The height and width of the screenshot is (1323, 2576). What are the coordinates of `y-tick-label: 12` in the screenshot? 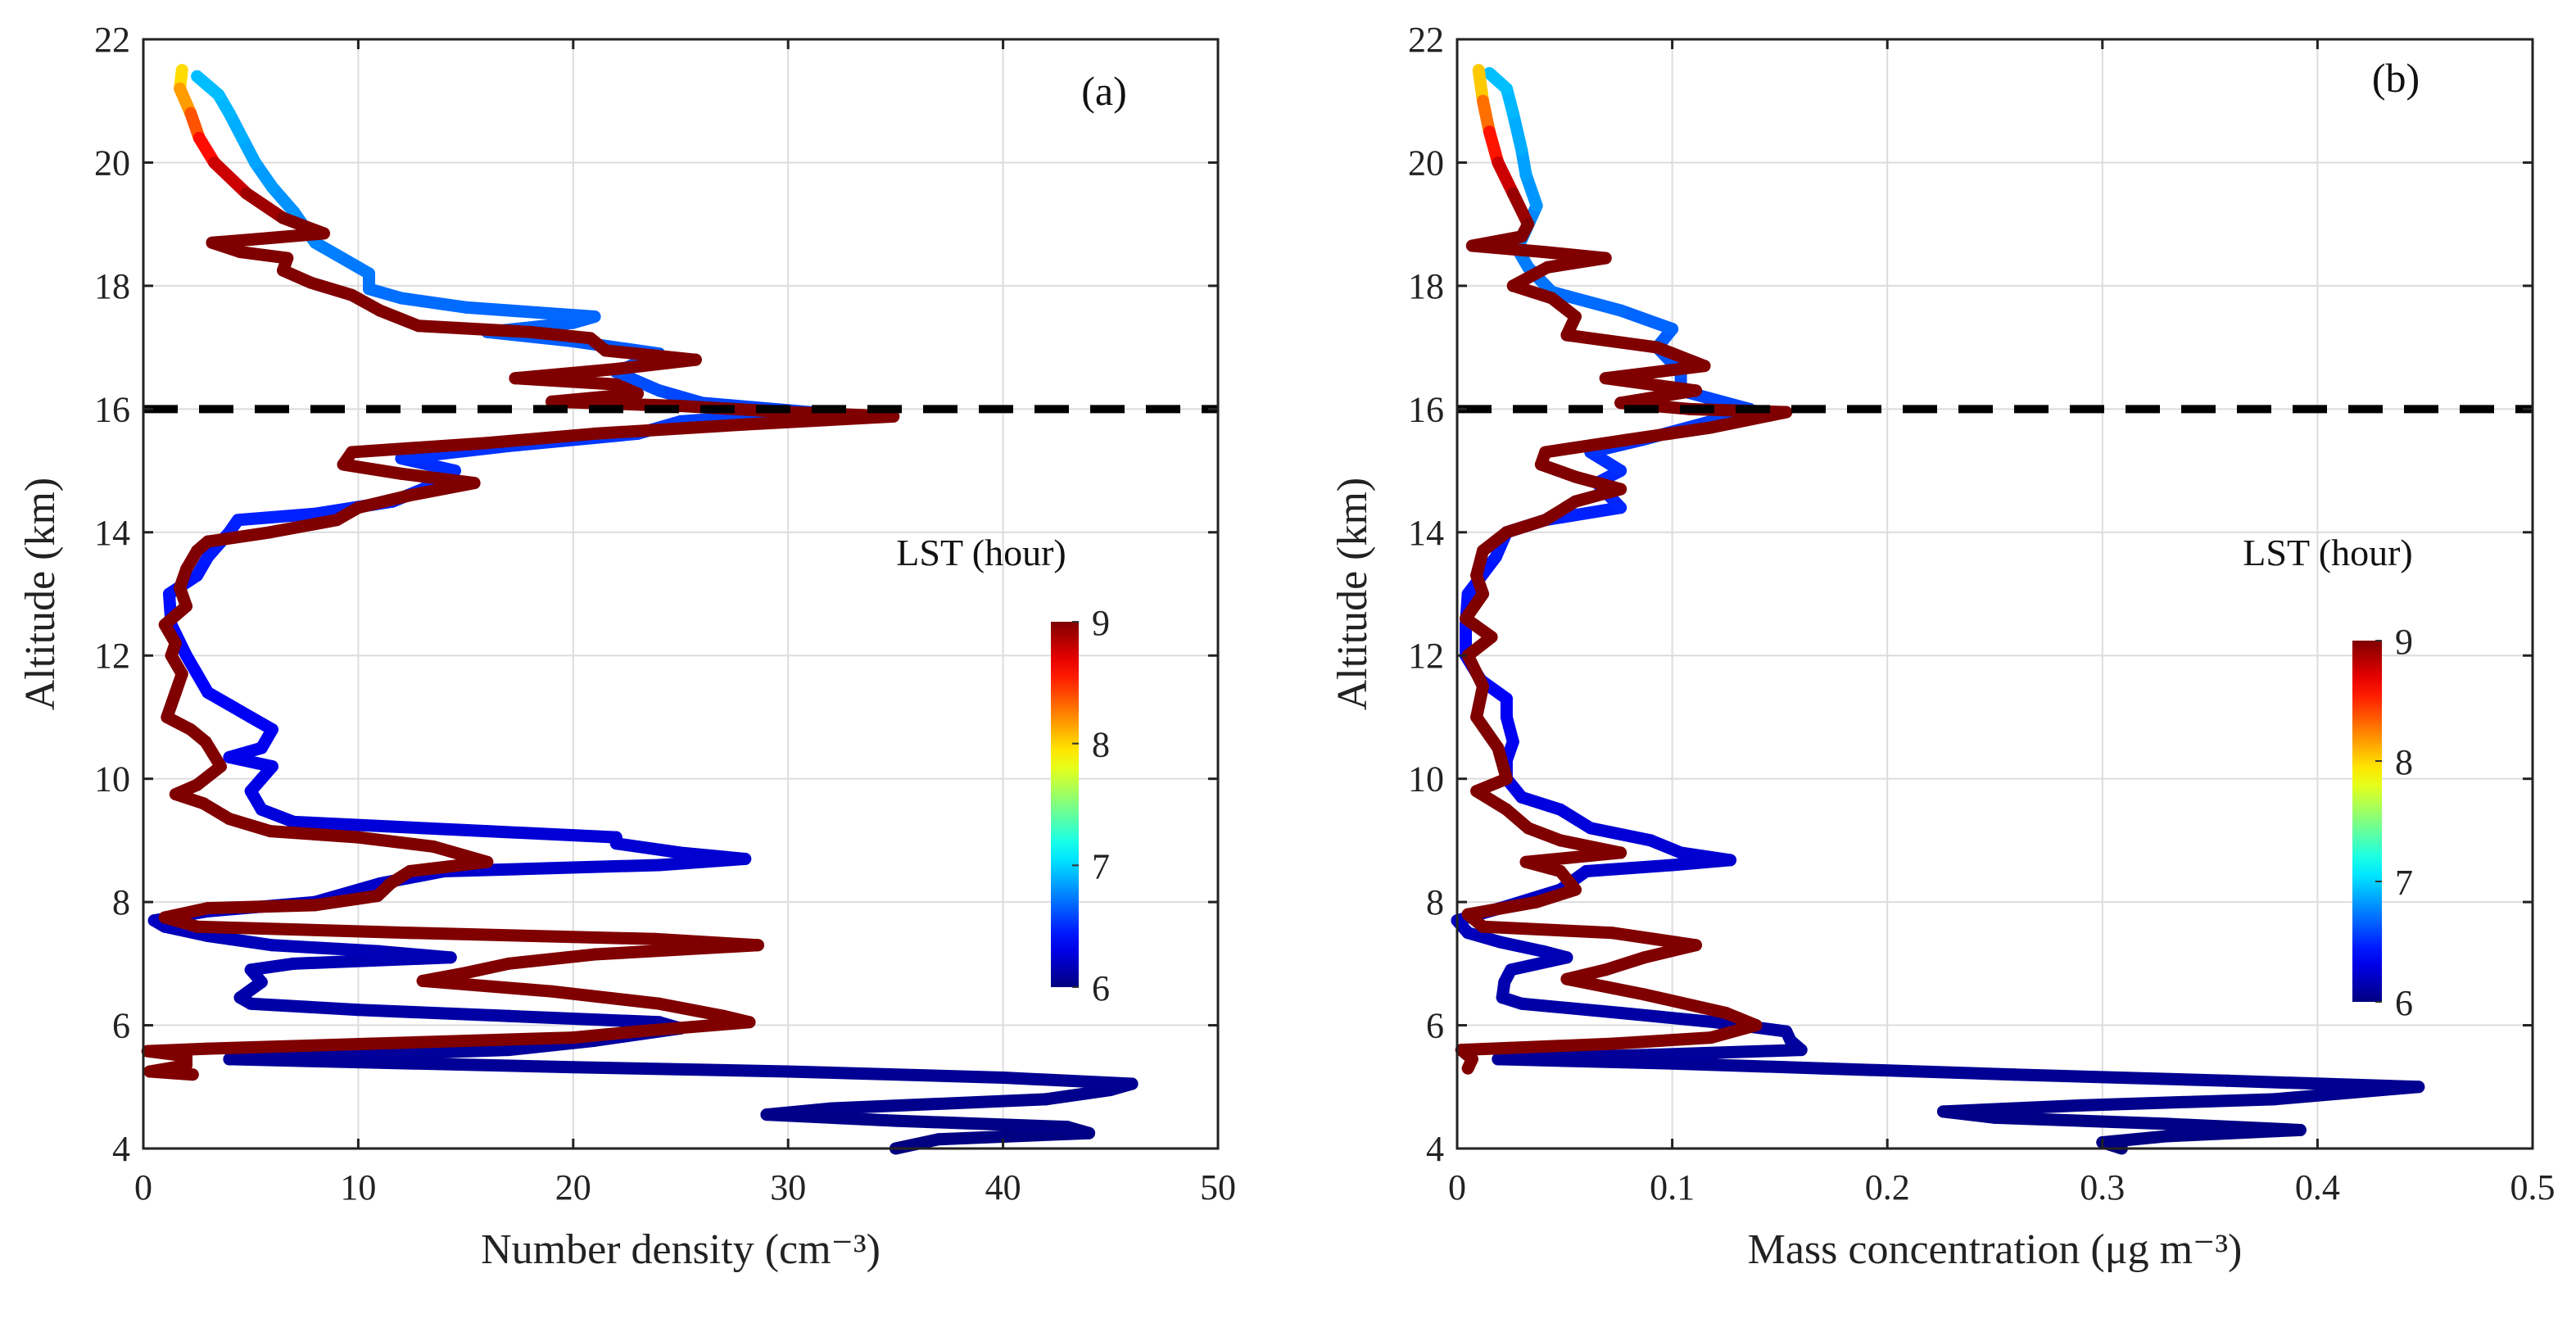 It's located at (112, 656).